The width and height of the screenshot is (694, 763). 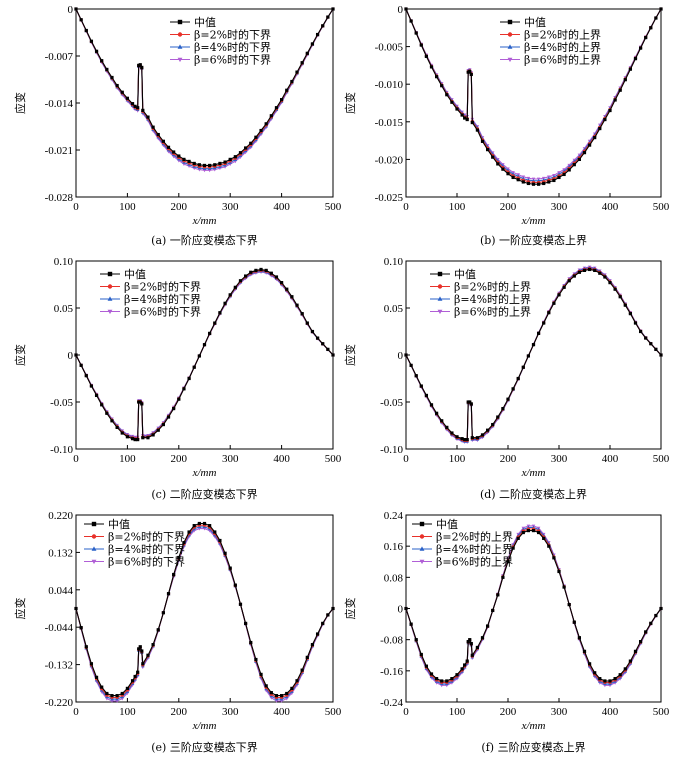 I want to click on series-line, so click(x=533, y=354).